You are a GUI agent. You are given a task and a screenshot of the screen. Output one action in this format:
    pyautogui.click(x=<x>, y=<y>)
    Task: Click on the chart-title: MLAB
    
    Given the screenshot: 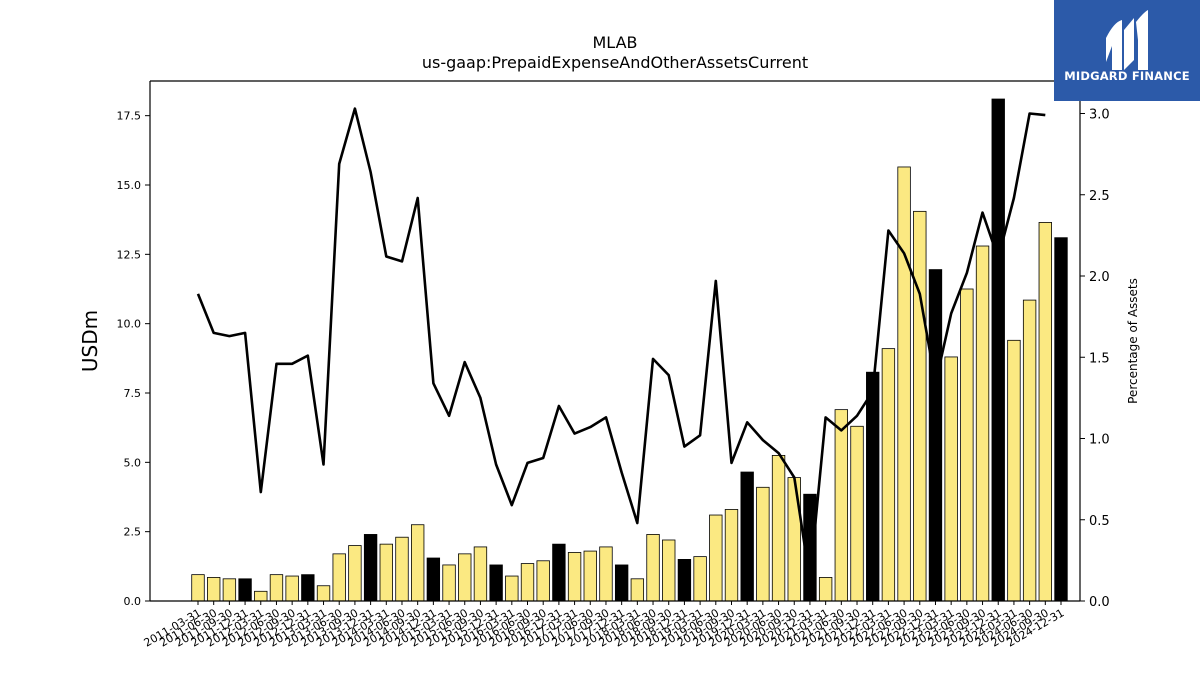 What is the action you would take?
    pyautogui.click(x=614, y=42)
    